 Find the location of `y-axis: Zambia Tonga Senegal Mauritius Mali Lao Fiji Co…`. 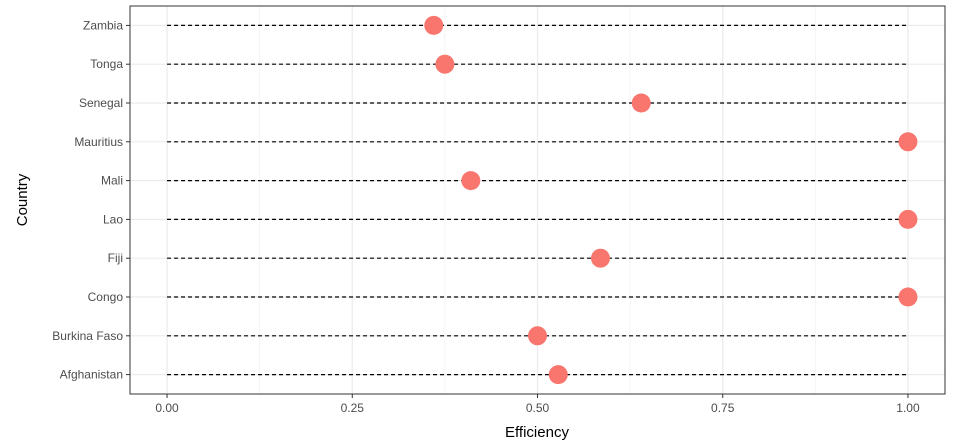

y-axis: Zambia Tonga Senegal Mauritius Mali Lao Fiji Co… is located at coordinates (91, 200).